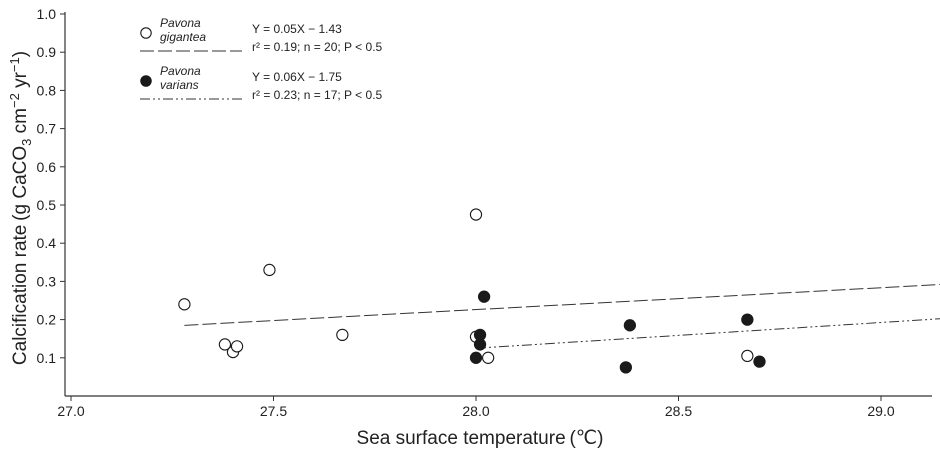  I want to click on y-axis-title-end: ), so click(20, 54).